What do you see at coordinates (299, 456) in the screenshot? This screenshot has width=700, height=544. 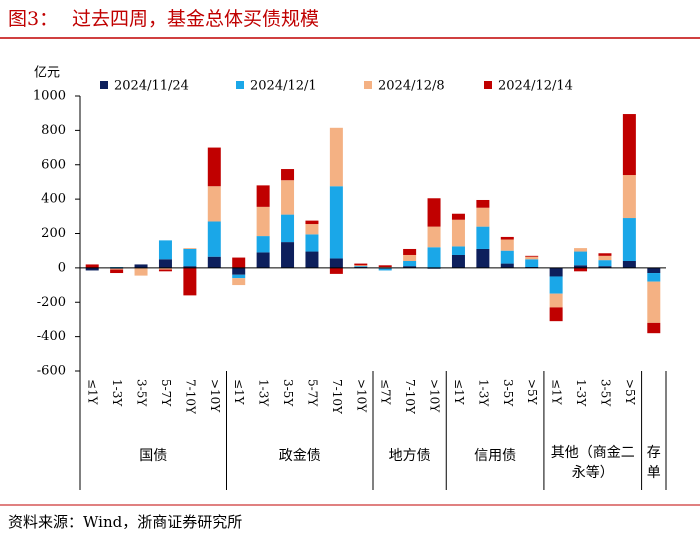 I see `group-label: 政金债` at bounding box center [299, 456].